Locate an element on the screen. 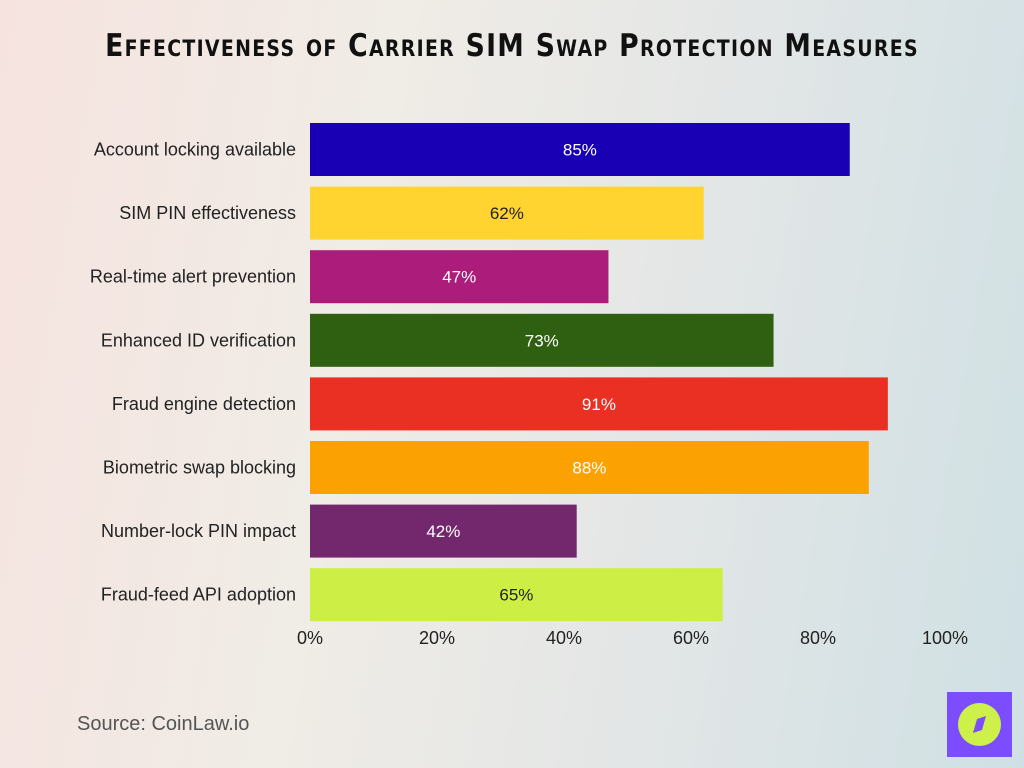  category-label: Fraud engine detection is located at coordinates (204, 404).